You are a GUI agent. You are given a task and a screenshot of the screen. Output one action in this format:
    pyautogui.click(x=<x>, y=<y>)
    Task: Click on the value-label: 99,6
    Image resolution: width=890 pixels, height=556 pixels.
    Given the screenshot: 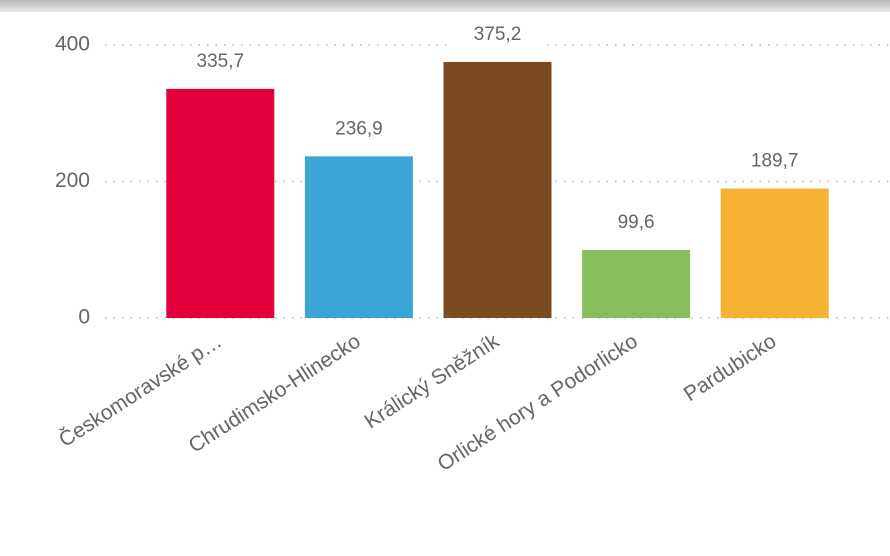 What is the action you would take?
    pyautogui.click(x=636, y=222)
    